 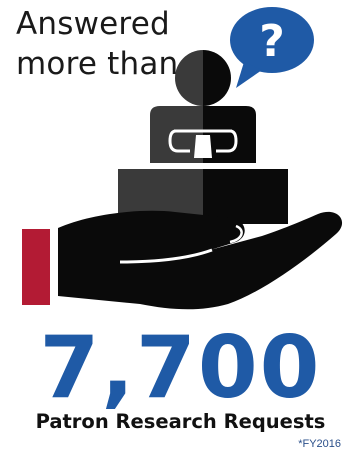 I want to click on librarian-person-icon, so click(x=203, y=106).